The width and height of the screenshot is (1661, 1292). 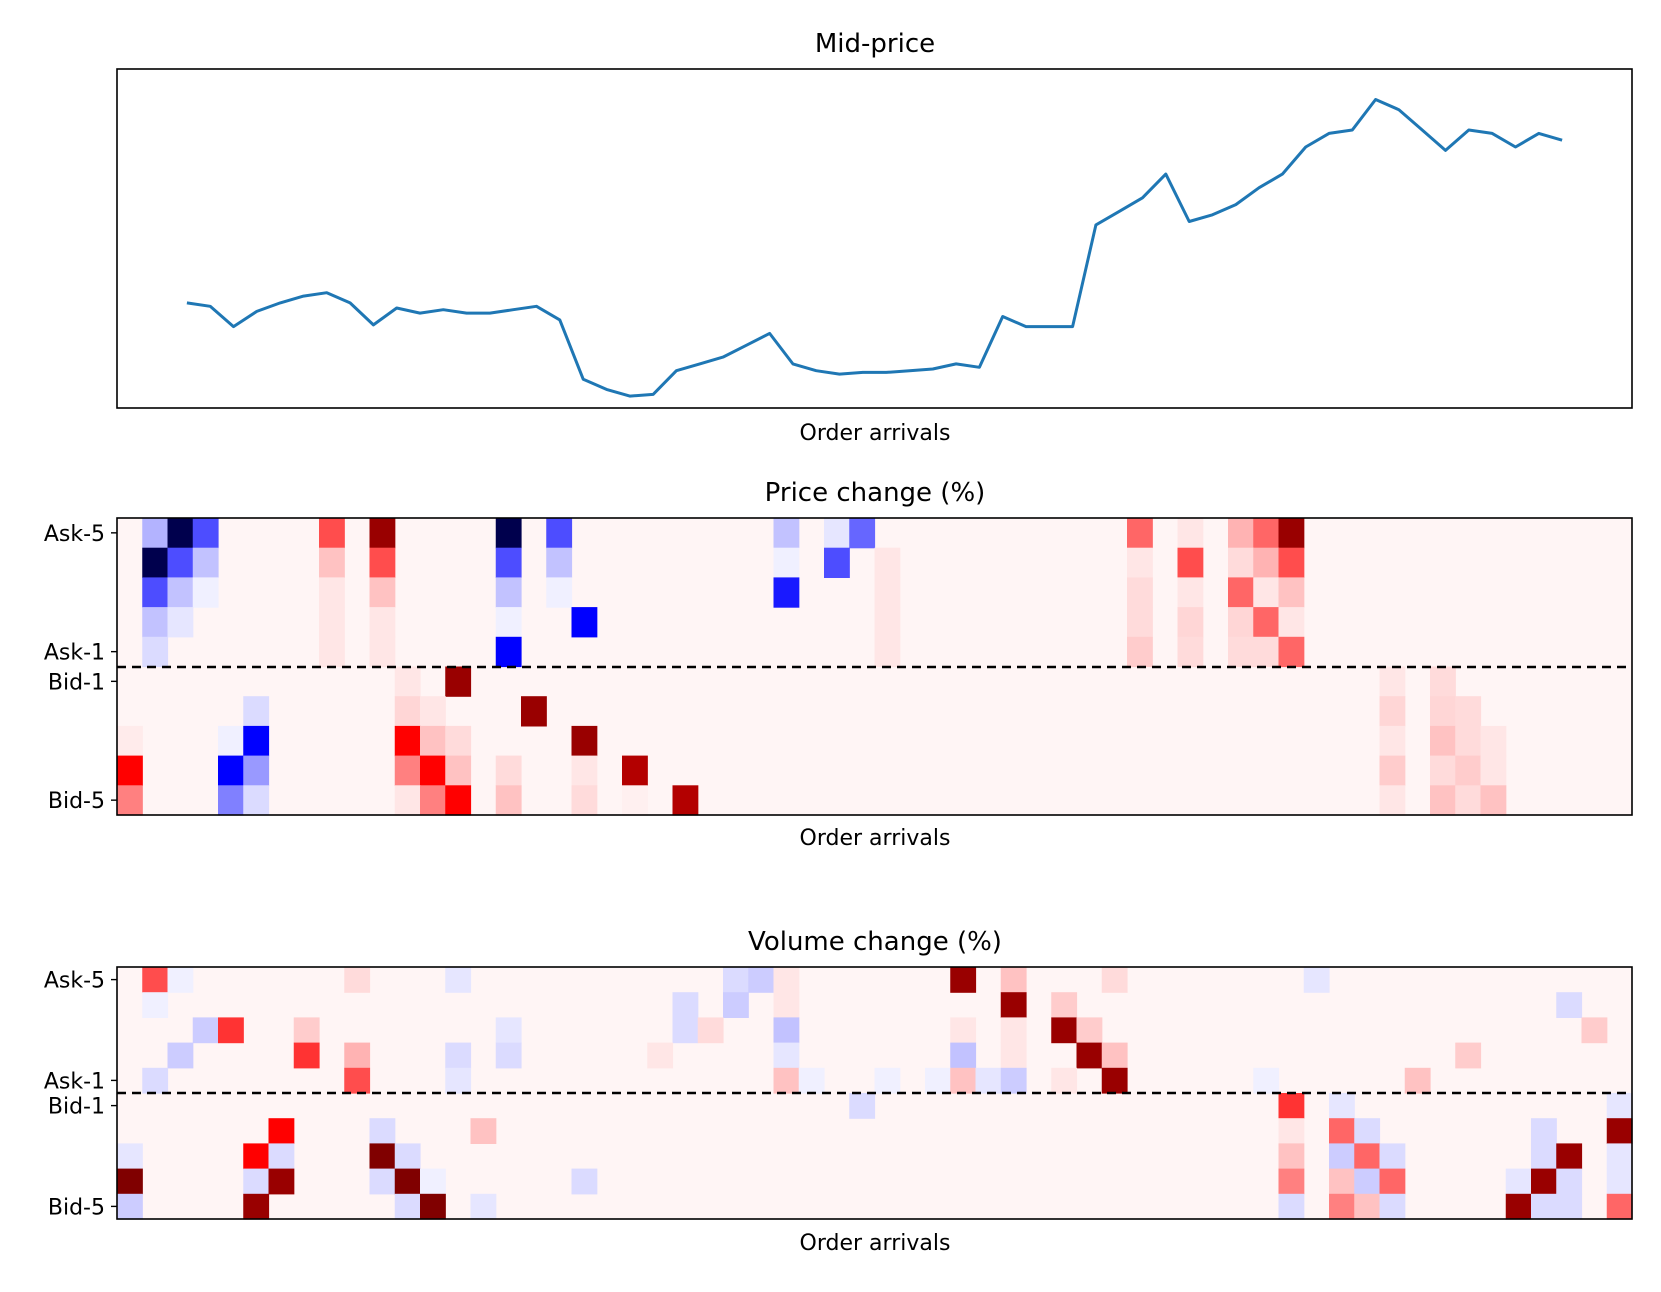 What do you see at coordinates (875, 1243) in the screenshot?
I see `volume-change-xlabel: Order arrivals` at bounding box center [875, 1243].